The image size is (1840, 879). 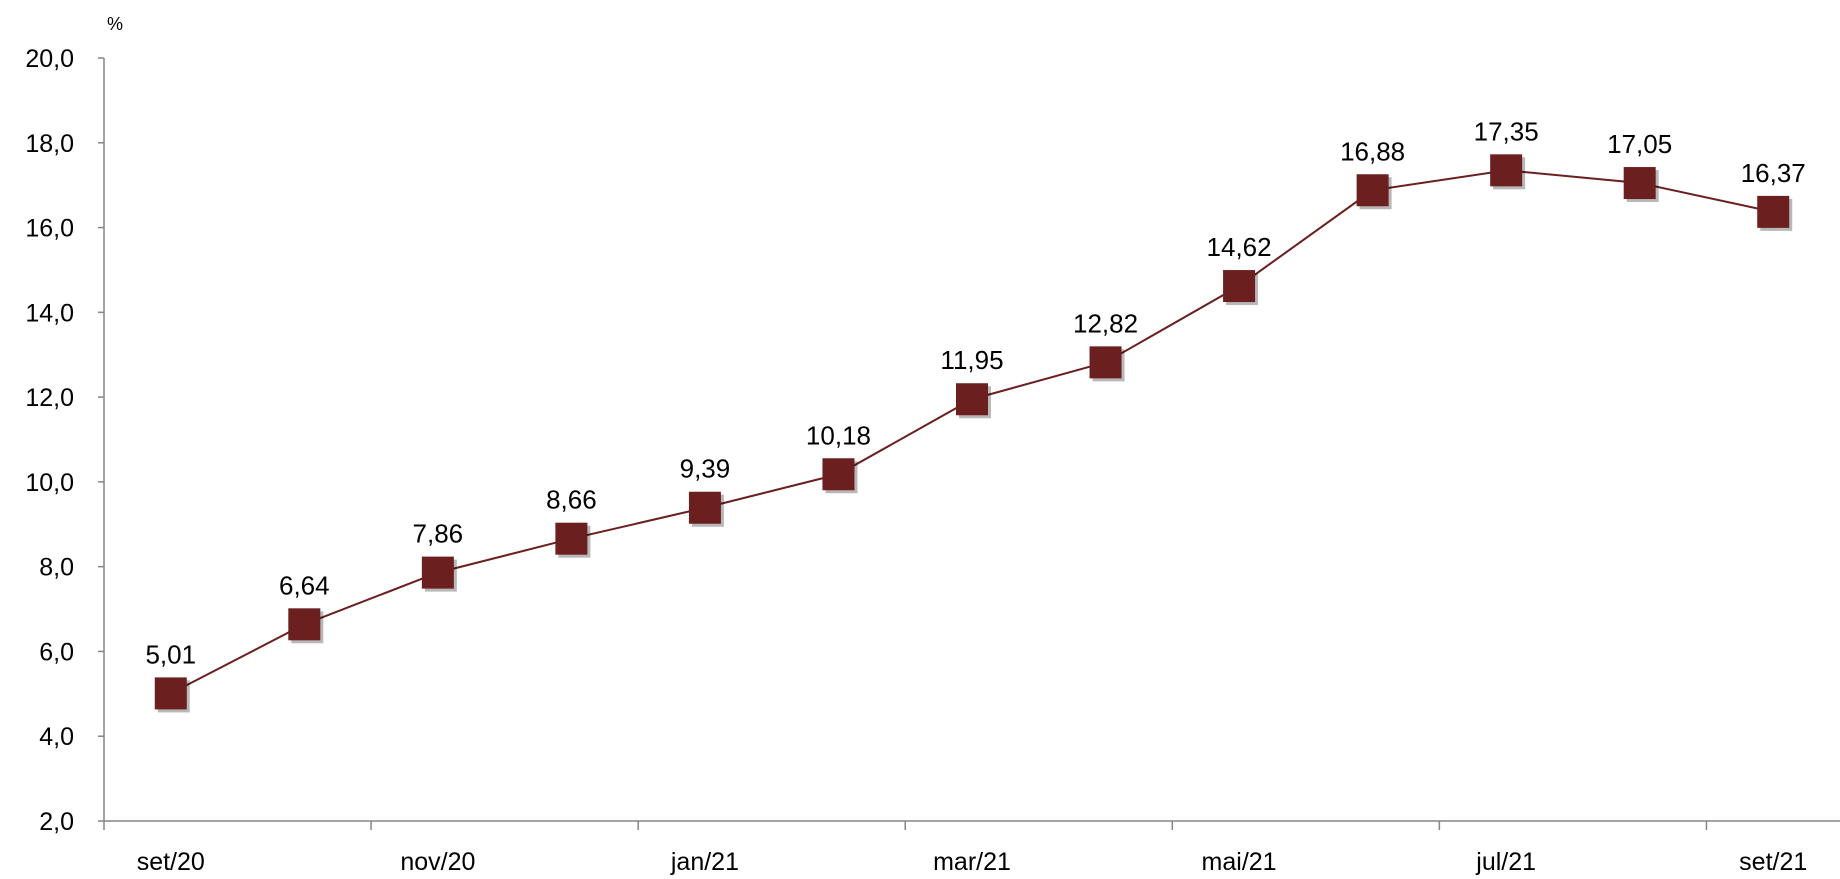 I want to click on y-tick-label: 12,0, so click(x=49, y=398).